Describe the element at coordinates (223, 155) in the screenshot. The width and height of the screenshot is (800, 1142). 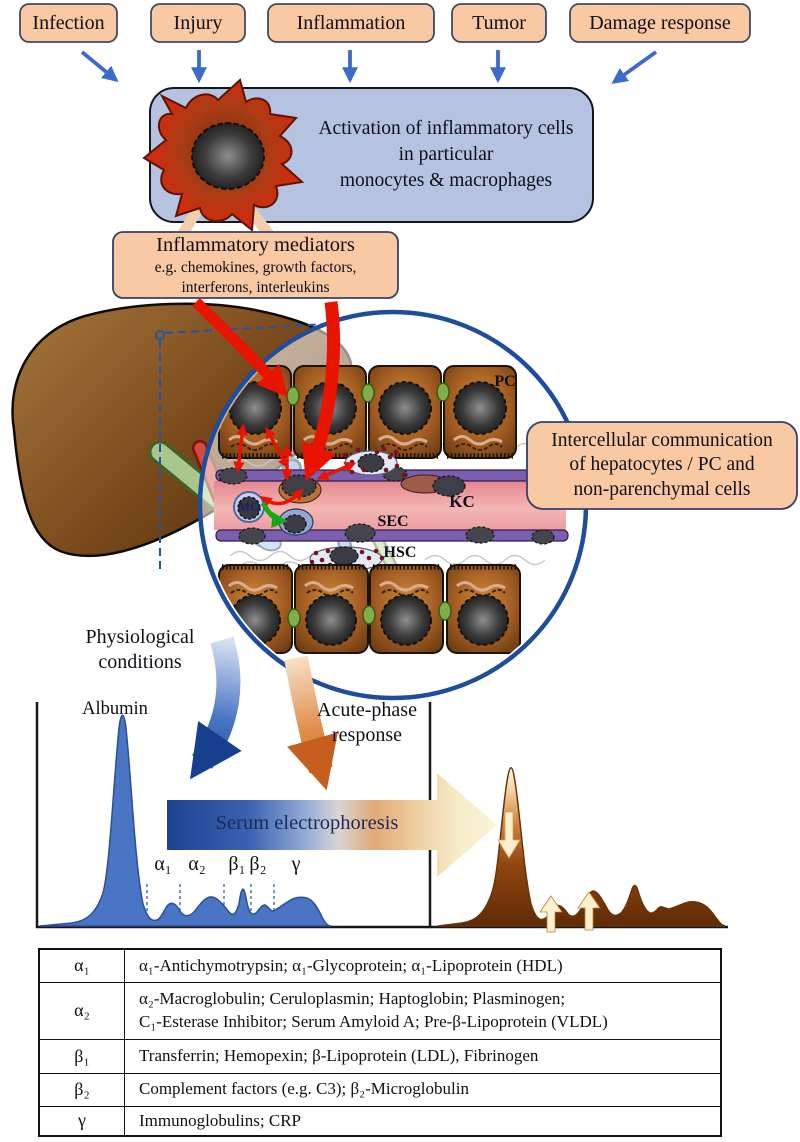
I see `macrophage-icon` at that location.